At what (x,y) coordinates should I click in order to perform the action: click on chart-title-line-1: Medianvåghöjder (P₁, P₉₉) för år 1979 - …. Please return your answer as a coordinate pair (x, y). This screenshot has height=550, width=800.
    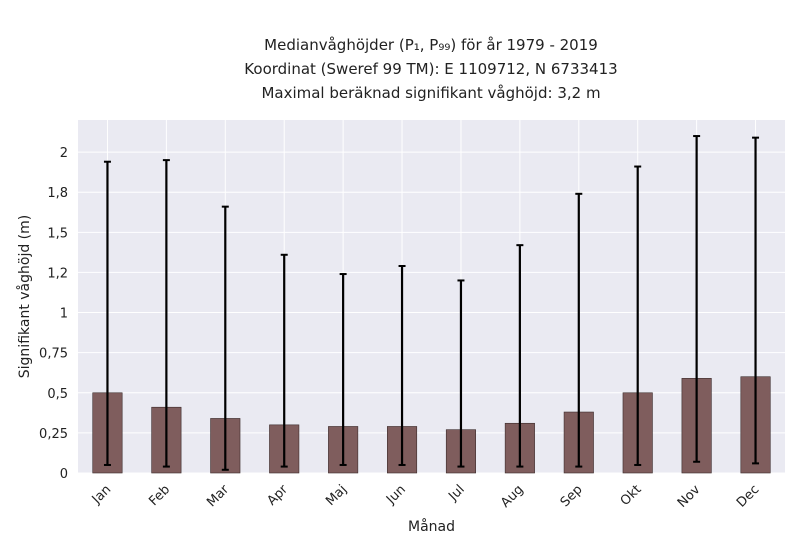
    Looking at the image, I should click on (431, 45).